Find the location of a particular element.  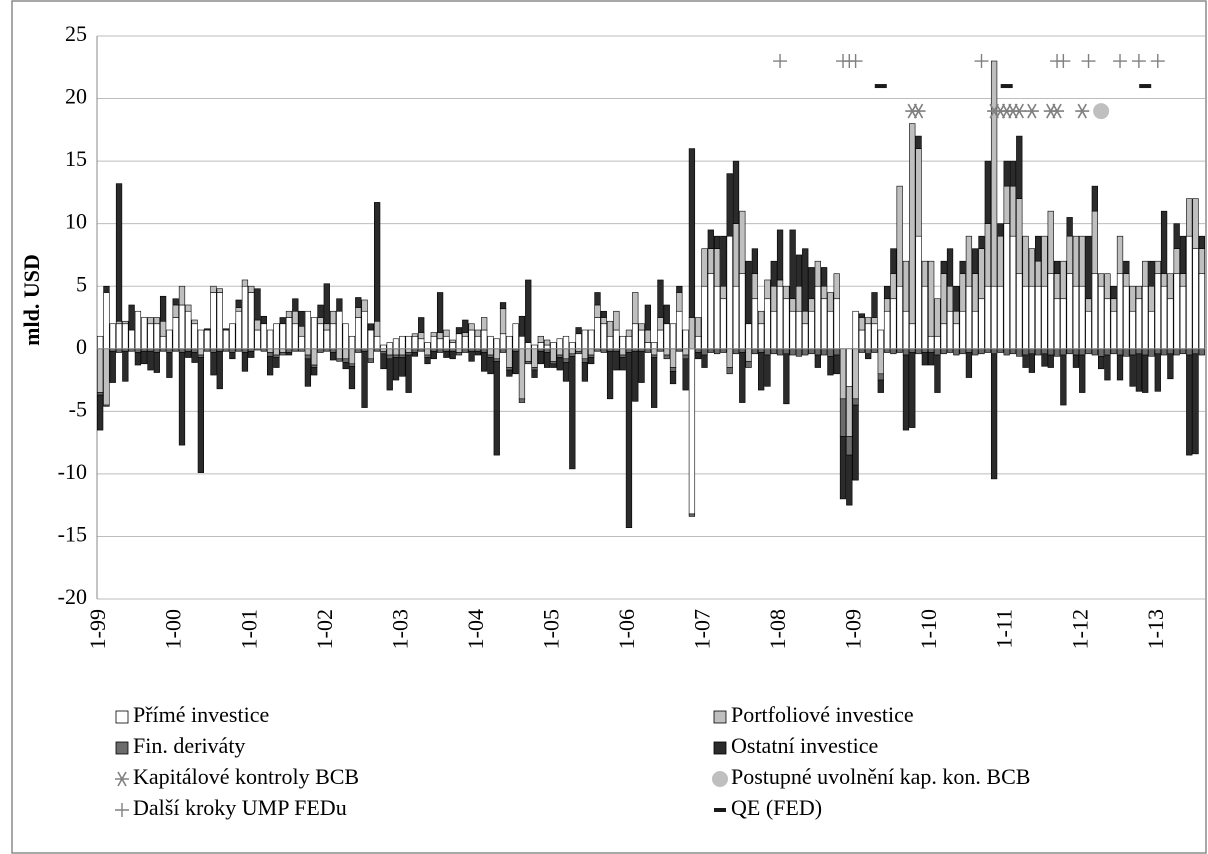

x-tick-label: 1-01 is located at coordinates (248, 629).